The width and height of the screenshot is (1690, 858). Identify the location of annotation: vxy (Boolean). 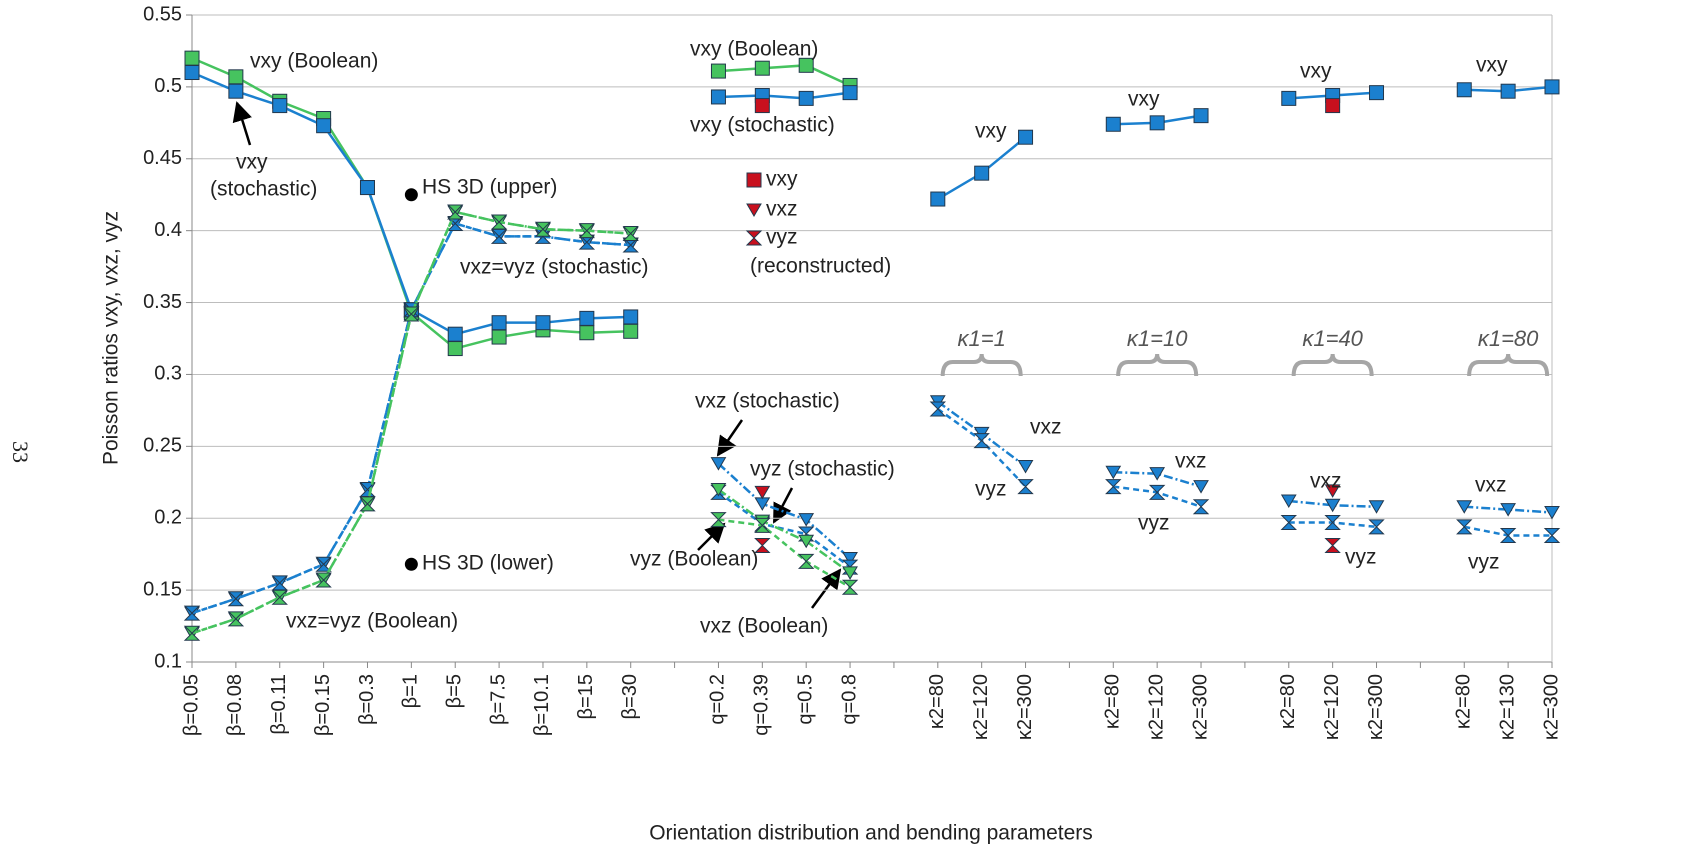
(314, 61).